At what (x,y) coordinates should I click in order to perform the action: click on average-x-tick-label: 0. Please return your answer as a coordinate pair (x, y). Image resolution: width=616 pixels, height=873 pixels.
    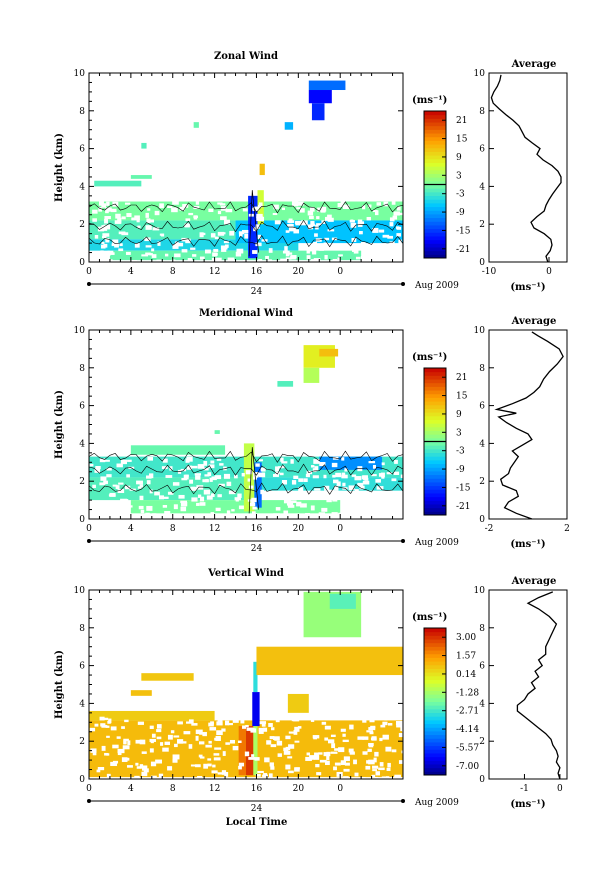
    Looking at the image, I should click on (549, 272).